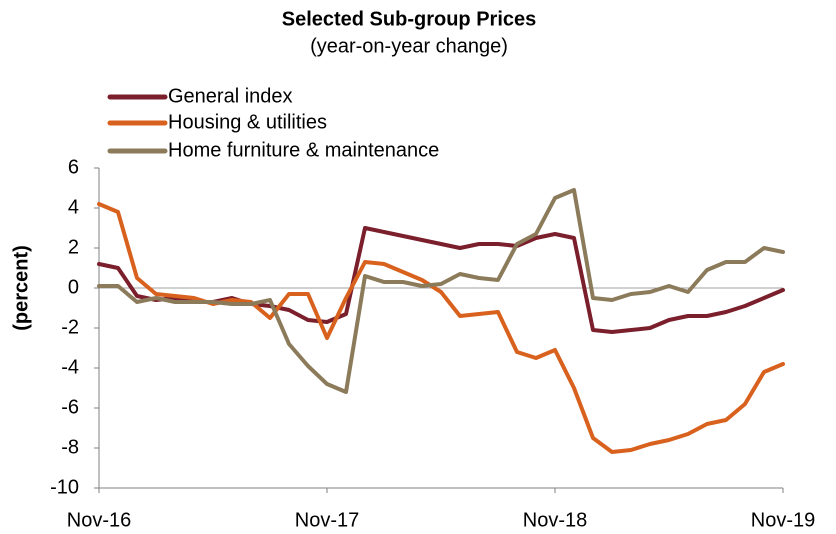  I want to click on x-tick-label: Nov-19, so click(783, 520).